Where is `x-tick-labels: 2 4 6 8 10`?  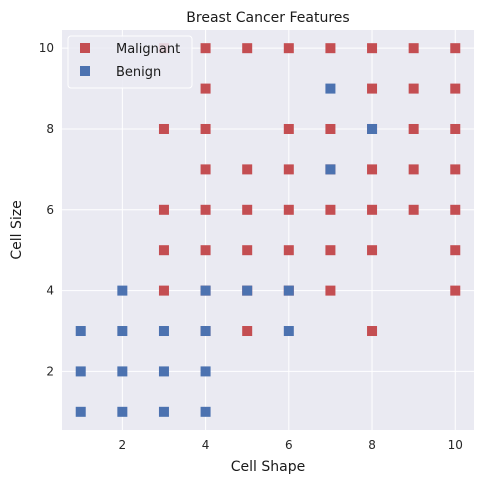 x-tick-labels: 2 4 6 8 10 is located at coordinates (291, 445).